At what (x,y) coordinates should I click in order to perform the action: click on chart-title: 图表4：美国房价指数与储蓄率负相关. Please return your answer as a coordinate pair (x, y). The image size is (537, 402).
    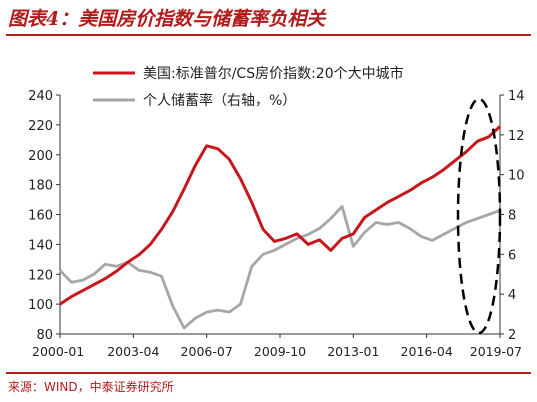
    Looking at the image, I should click on (167, 19).